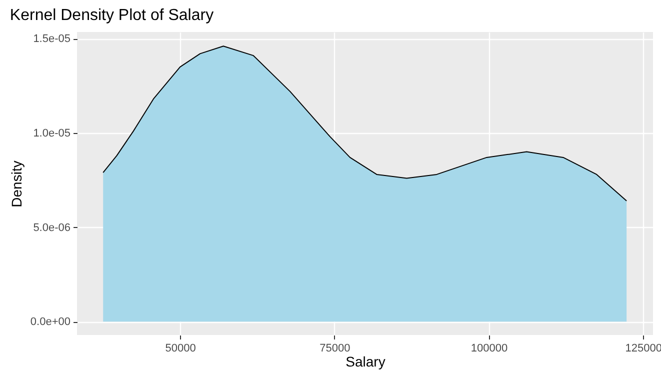 This screenshot has width=661, height=380. I want to click on y-tick-label: 5.0e-06, so click(51, 228).